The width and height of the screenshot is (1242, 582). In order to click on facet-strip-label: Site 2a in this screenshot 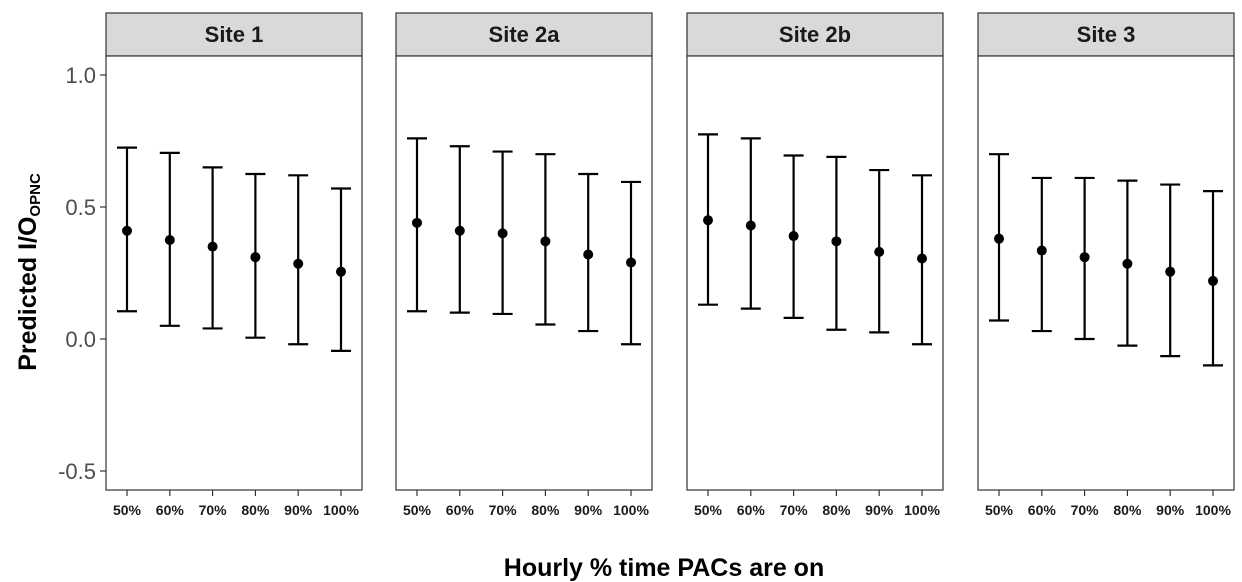, I will do `click(525, 34)`.